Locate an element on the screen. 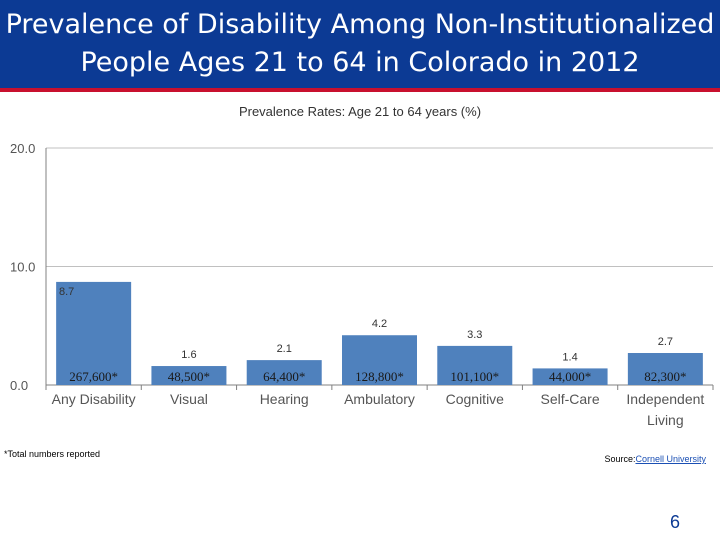 The width and height of the screenshot is (720, 540). bar-value-label: 1.6 is located at coordinates (188, 355).